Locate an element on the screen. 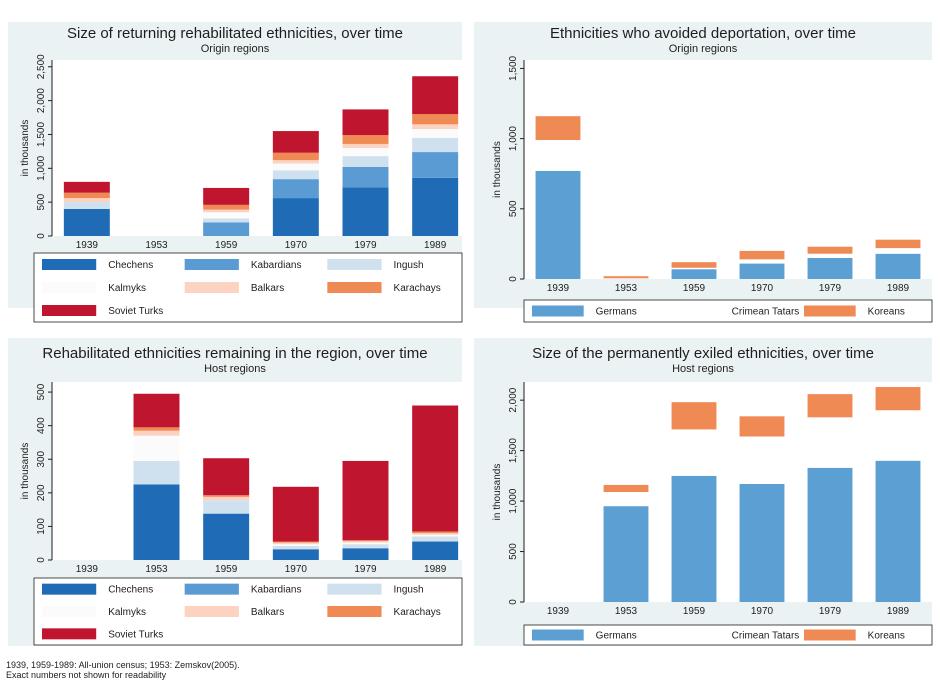 This screenshot has width=940, height=682. legend-label-kalmyks: Kalmyks is located at coordinates (127, 612).